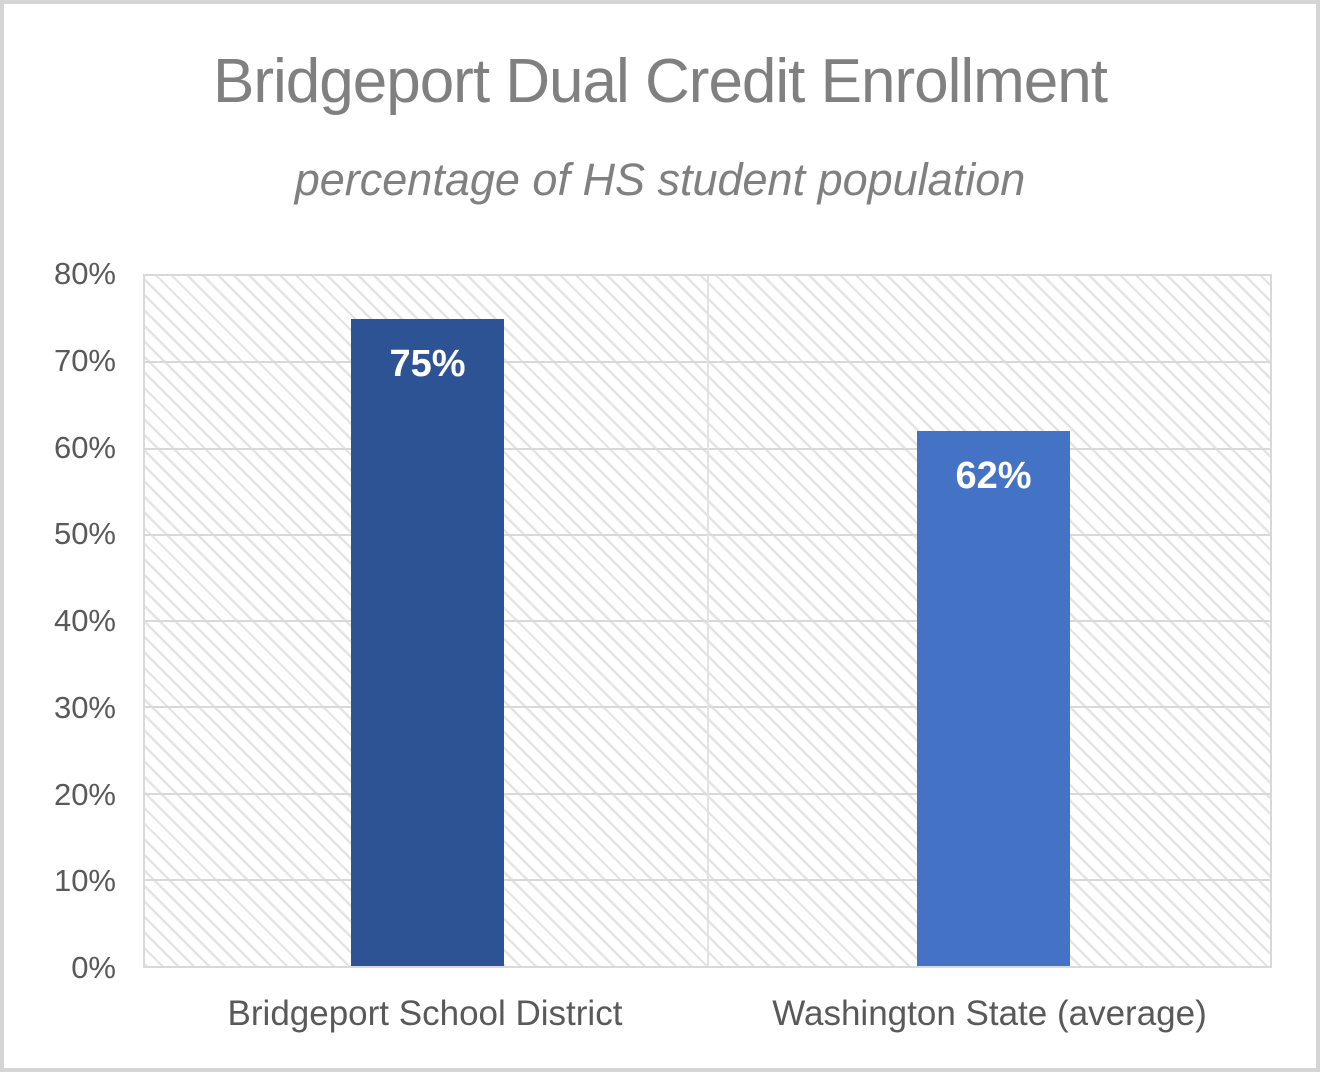  Describe the element at coordinates (84, 881) in the screenshot. I see `y-axis-tick-label: 10%` at that location.